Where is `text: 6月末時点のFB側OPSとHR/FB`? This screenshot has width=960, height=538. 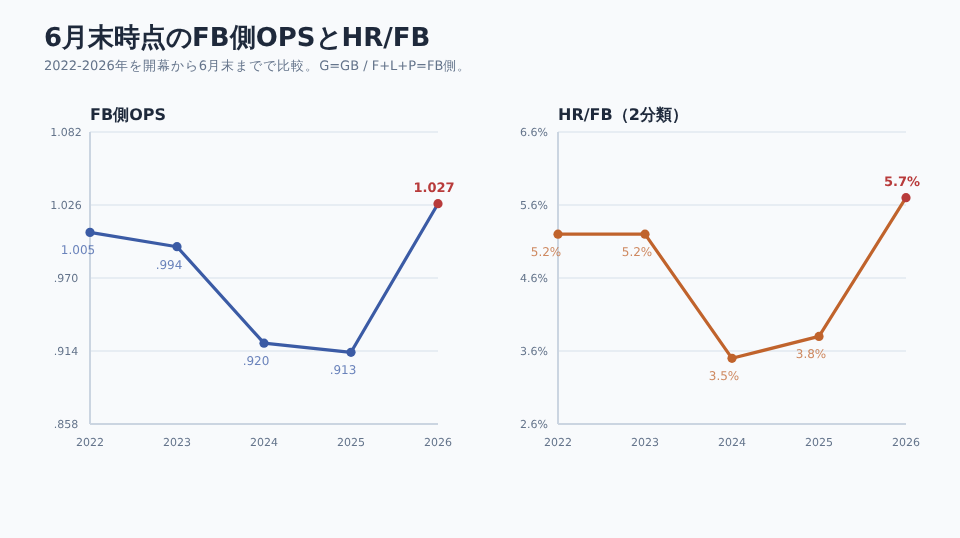 text: 6月末時点のFB側OPSとHR/FB is located at coordinates (237, 38).